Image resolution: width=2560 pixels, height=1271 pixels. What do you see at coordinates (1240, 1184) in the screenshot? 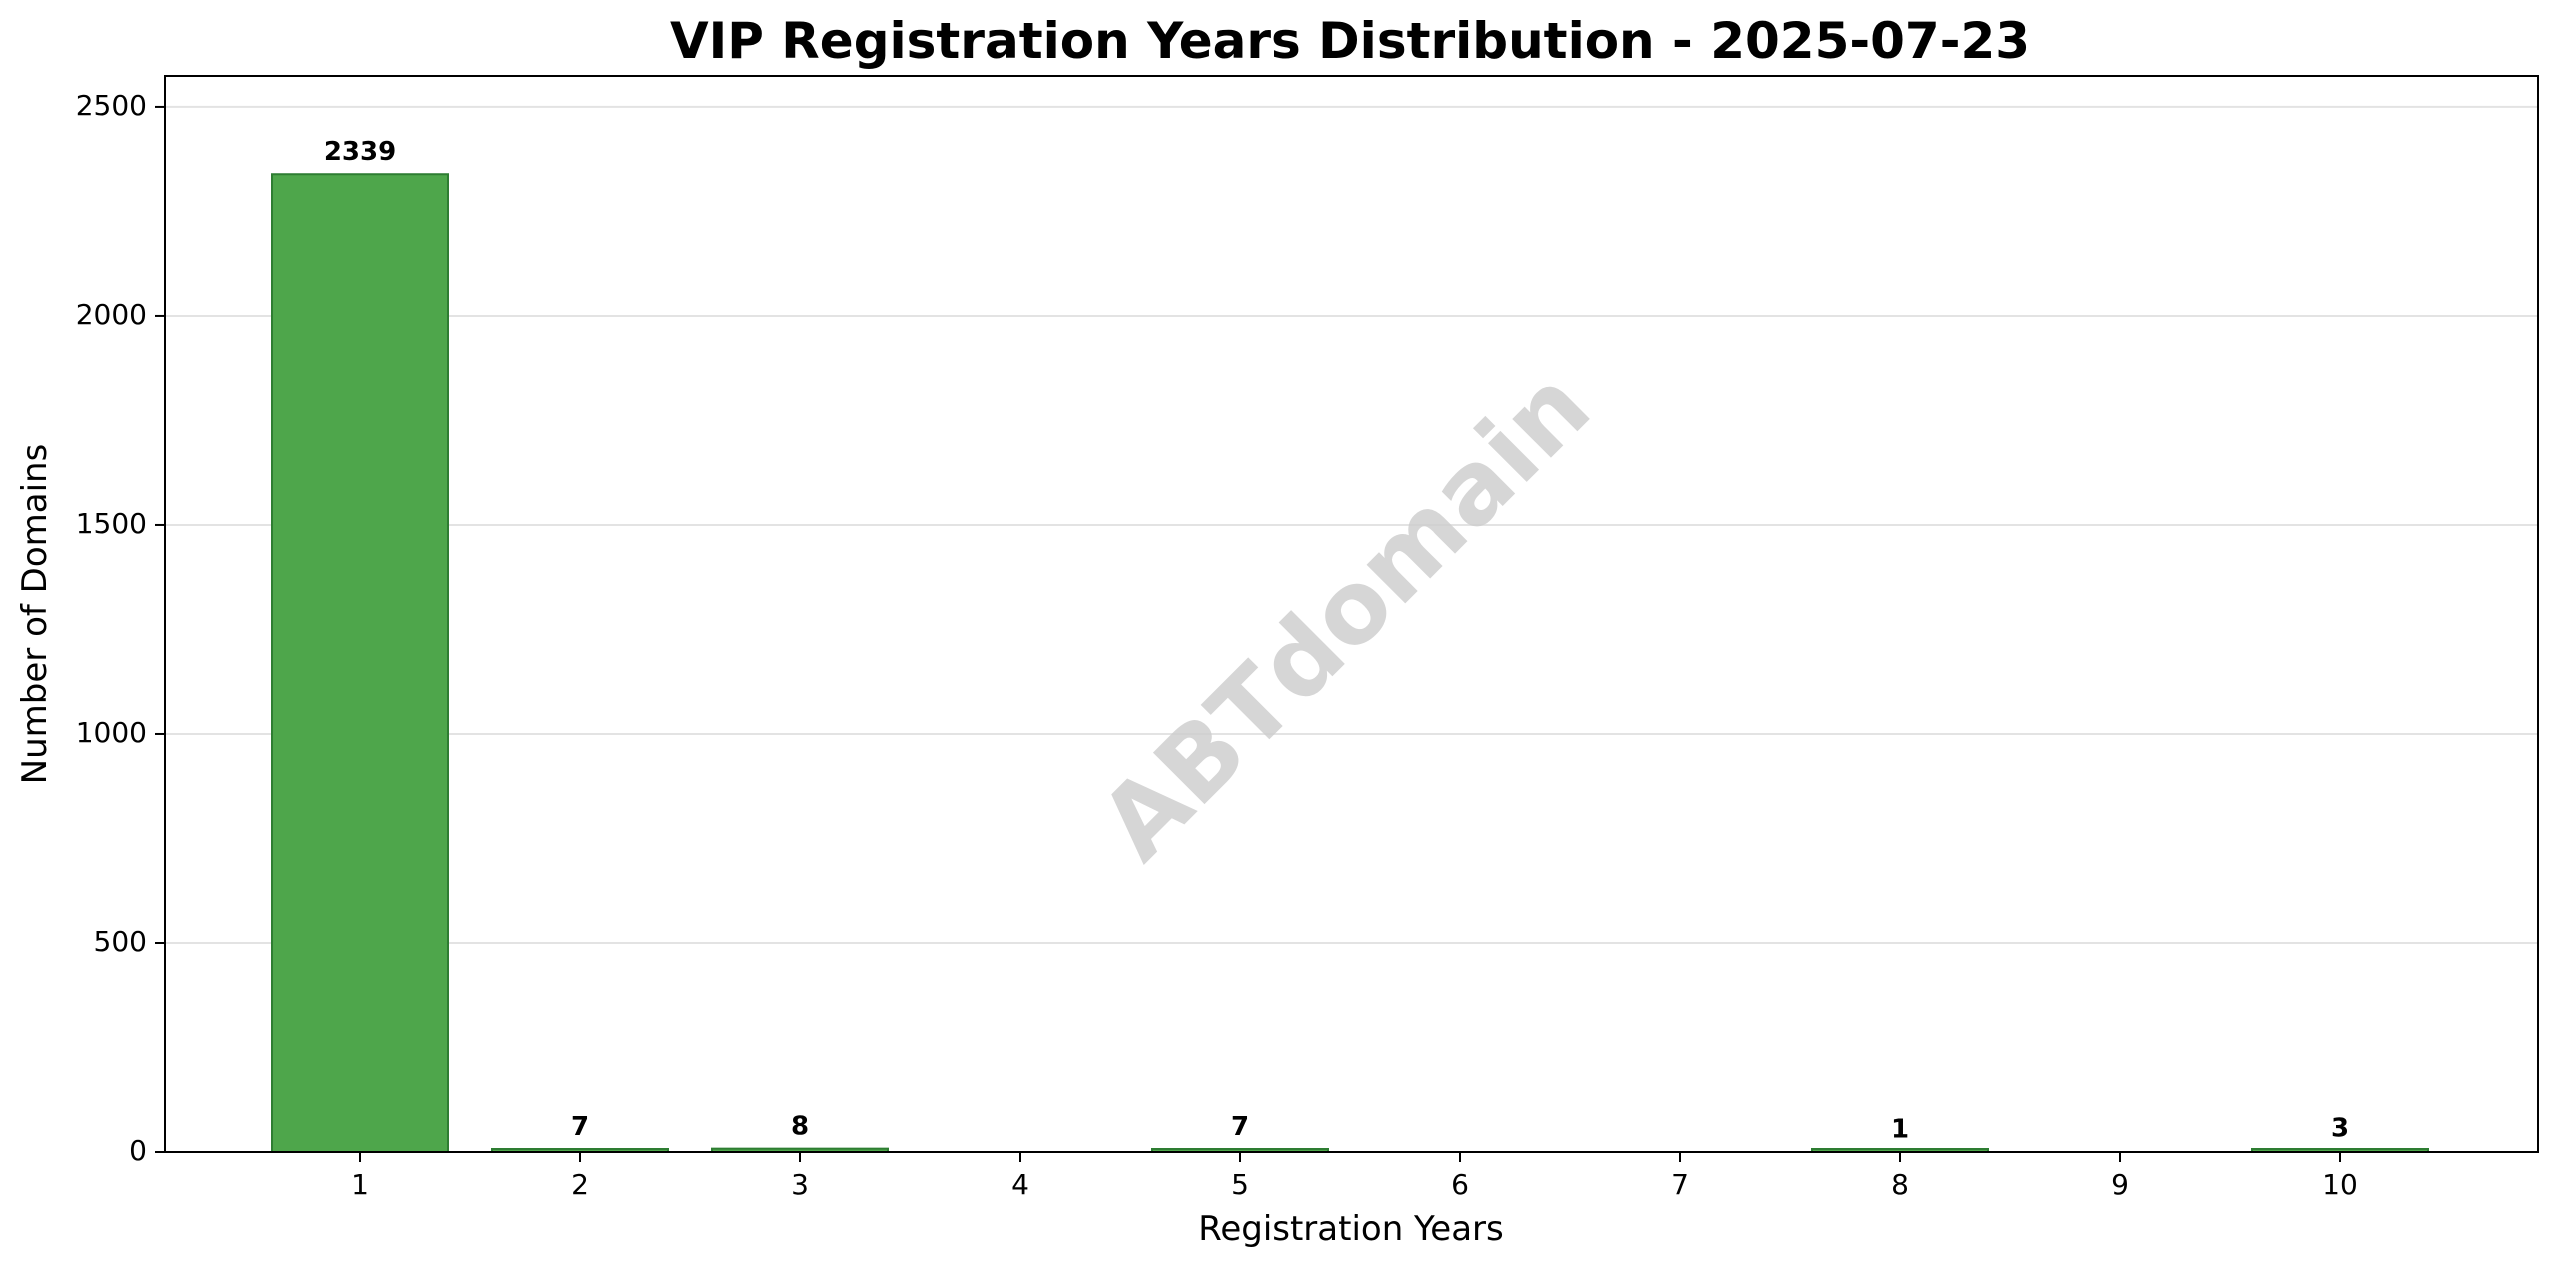
I see `x-tick-label: 5` at bounding box center [1240, 1184].